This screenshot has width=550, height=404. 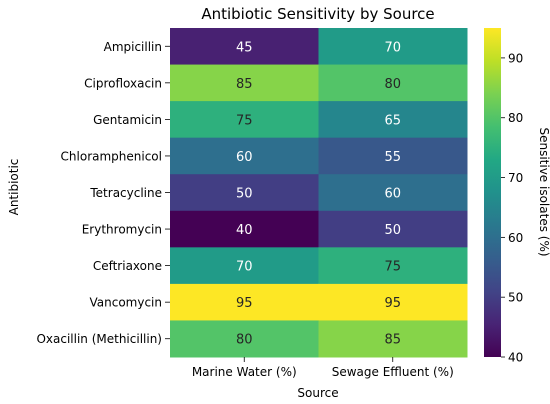 I want to click on cell-value-label: 45, so click(x=244, y=47).